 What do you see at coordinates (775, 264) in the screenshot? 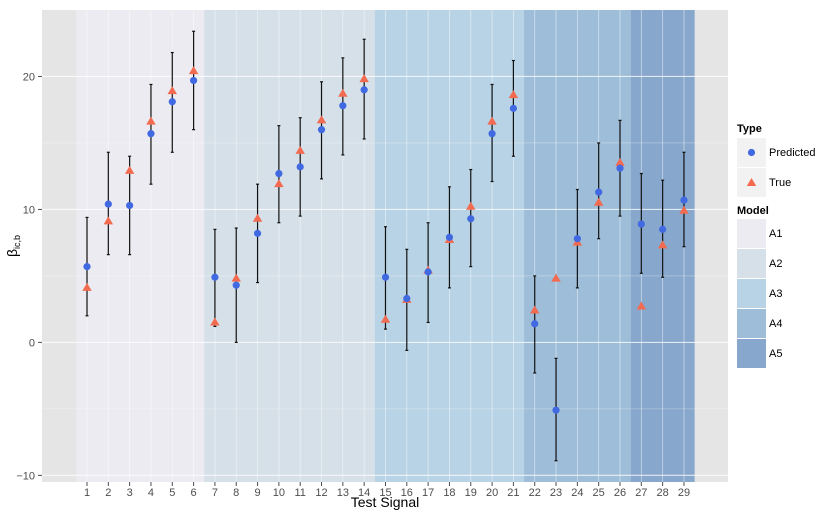
I see `legend-model-label: A2` at bounding box center [775, 264].